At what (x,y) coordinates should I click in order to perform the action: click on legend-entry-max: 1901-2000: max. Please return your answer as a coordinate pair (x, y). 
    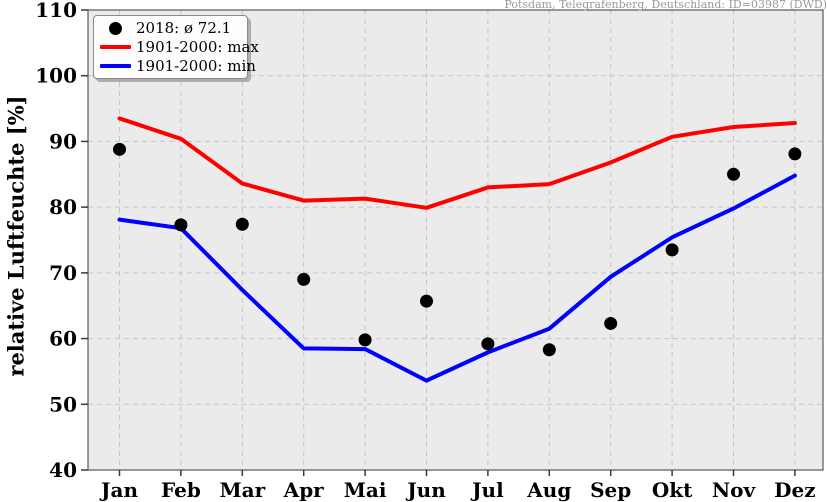
    Looking at the image, I should click on (176, 47).